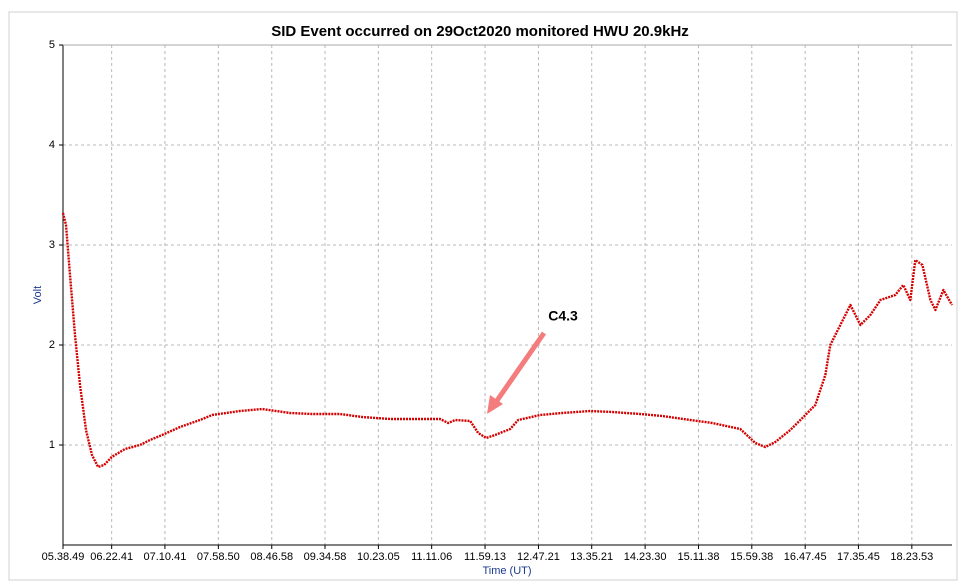 The height and width of the screenshot is (581, 961). What do you see at coordinates (165, 557) in the screenshot?
I see `x-tick-label: 07.10.41` at bounding box center [165, 557].